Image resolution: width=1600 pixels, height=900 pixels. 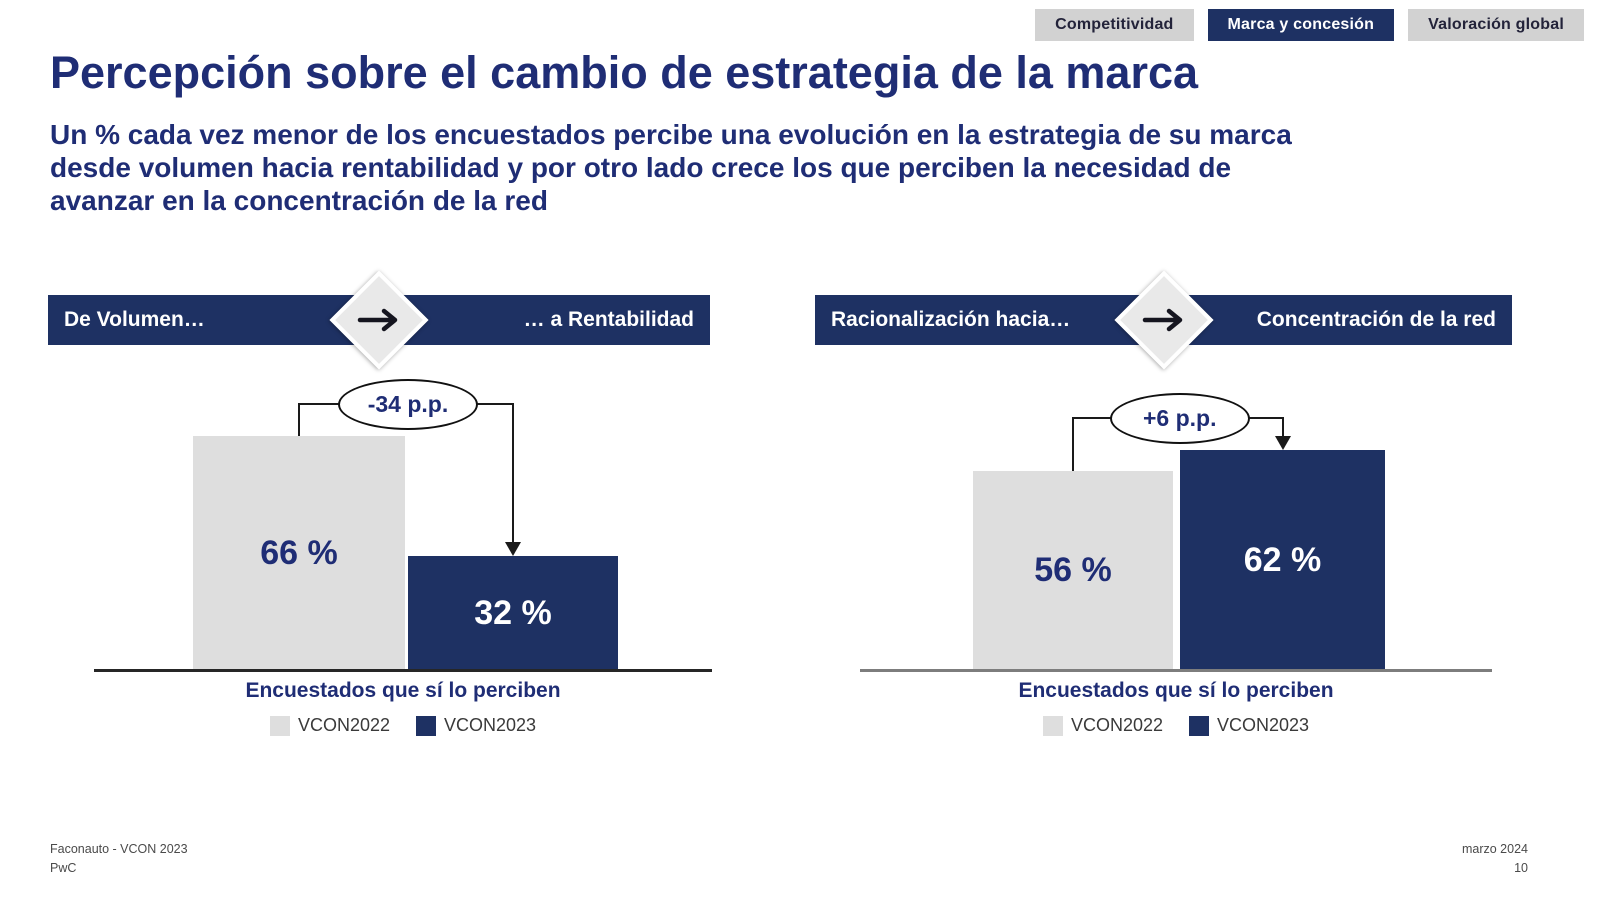 I want to click on footer-right: marzo 2024 10, so click(x=1495, y=859).